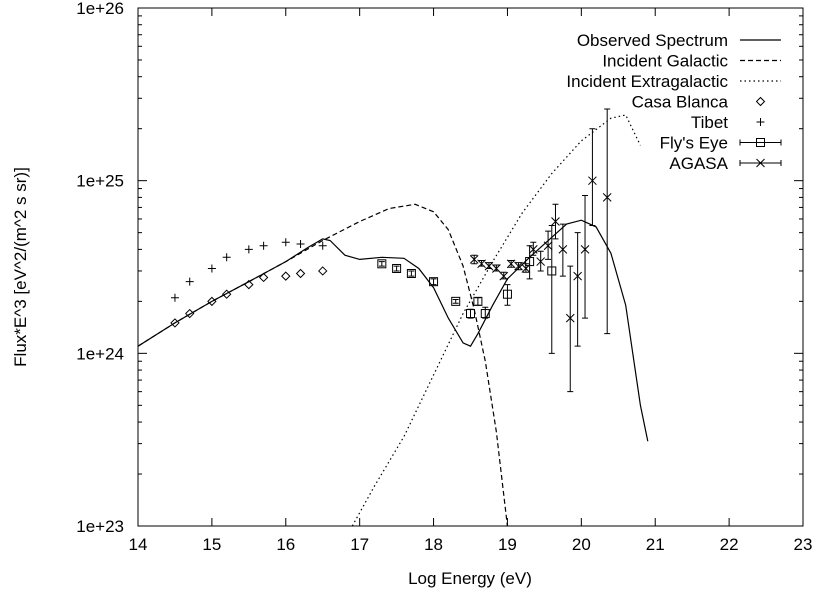 The image size is (819, 592). Describe the element at coordinates (803, 544) in the screenshot. I see `x-tick-label: 23` at that location.